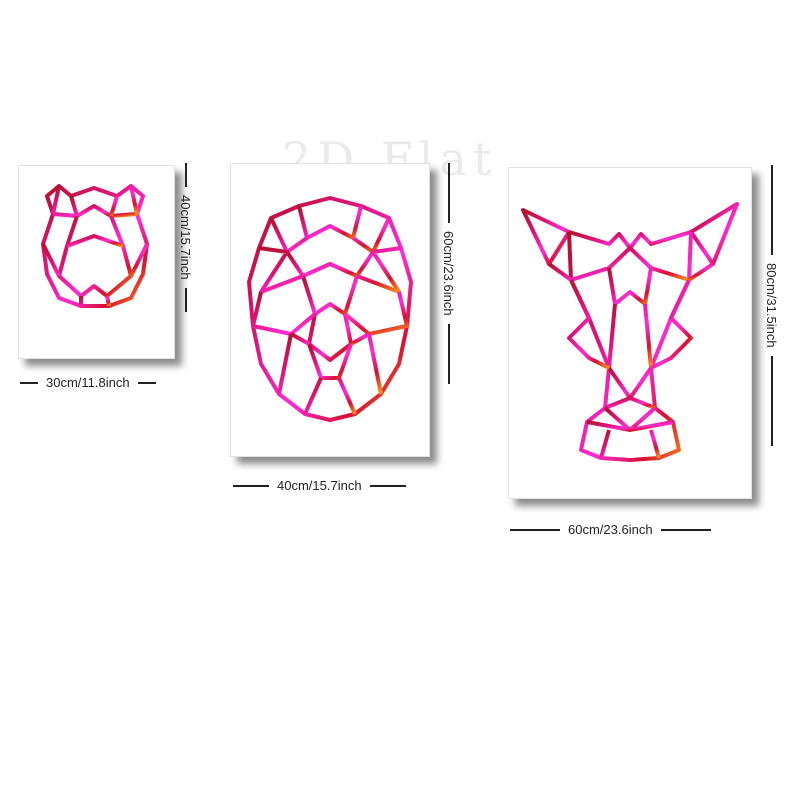 The height and width of the screenshot is (800, 800). I want to click on hippo-height-label: 40cm/15.7inch, so click(185, 237).